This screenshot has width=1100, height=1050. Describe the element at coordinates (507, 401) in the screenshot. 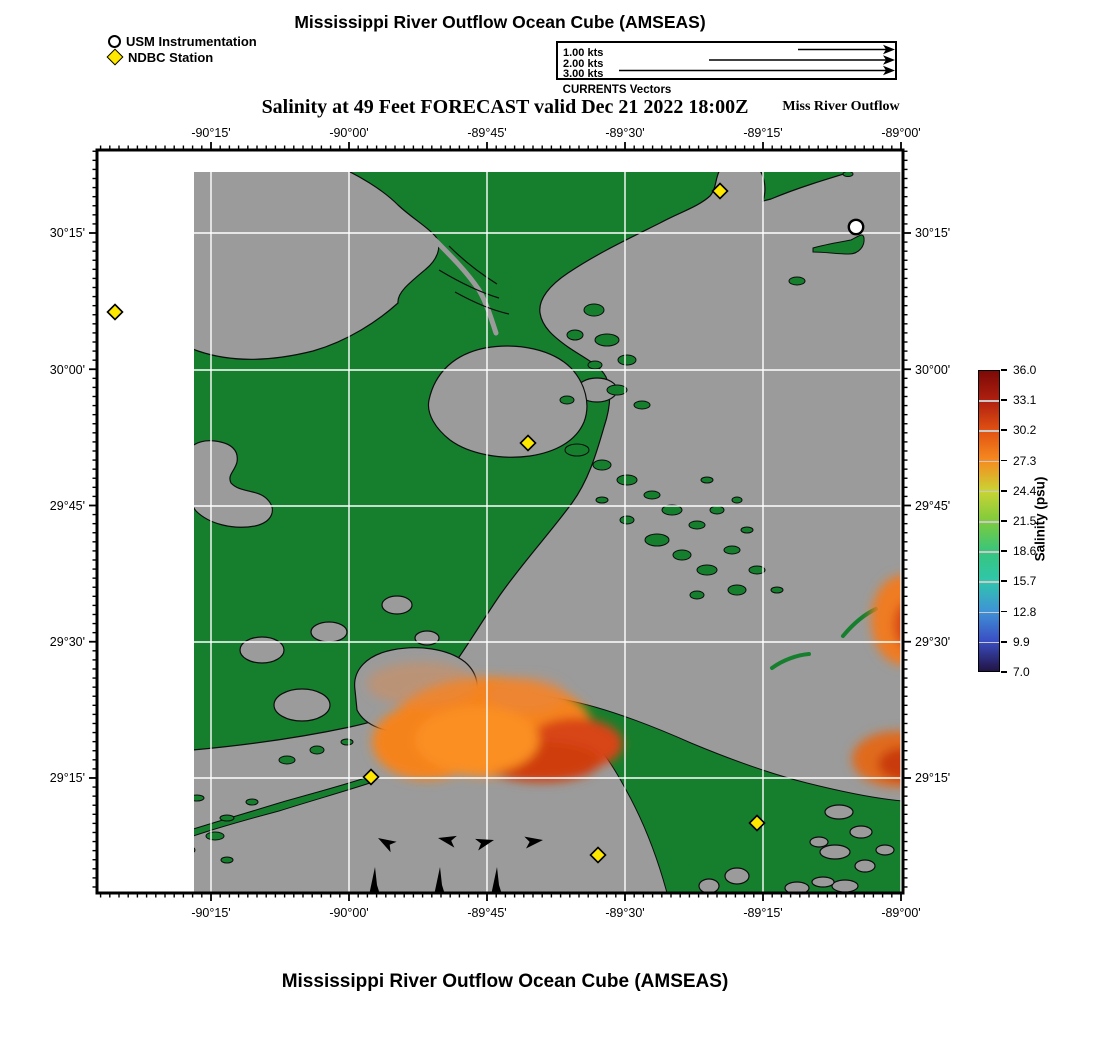

I see `lake-borgne` at that location.